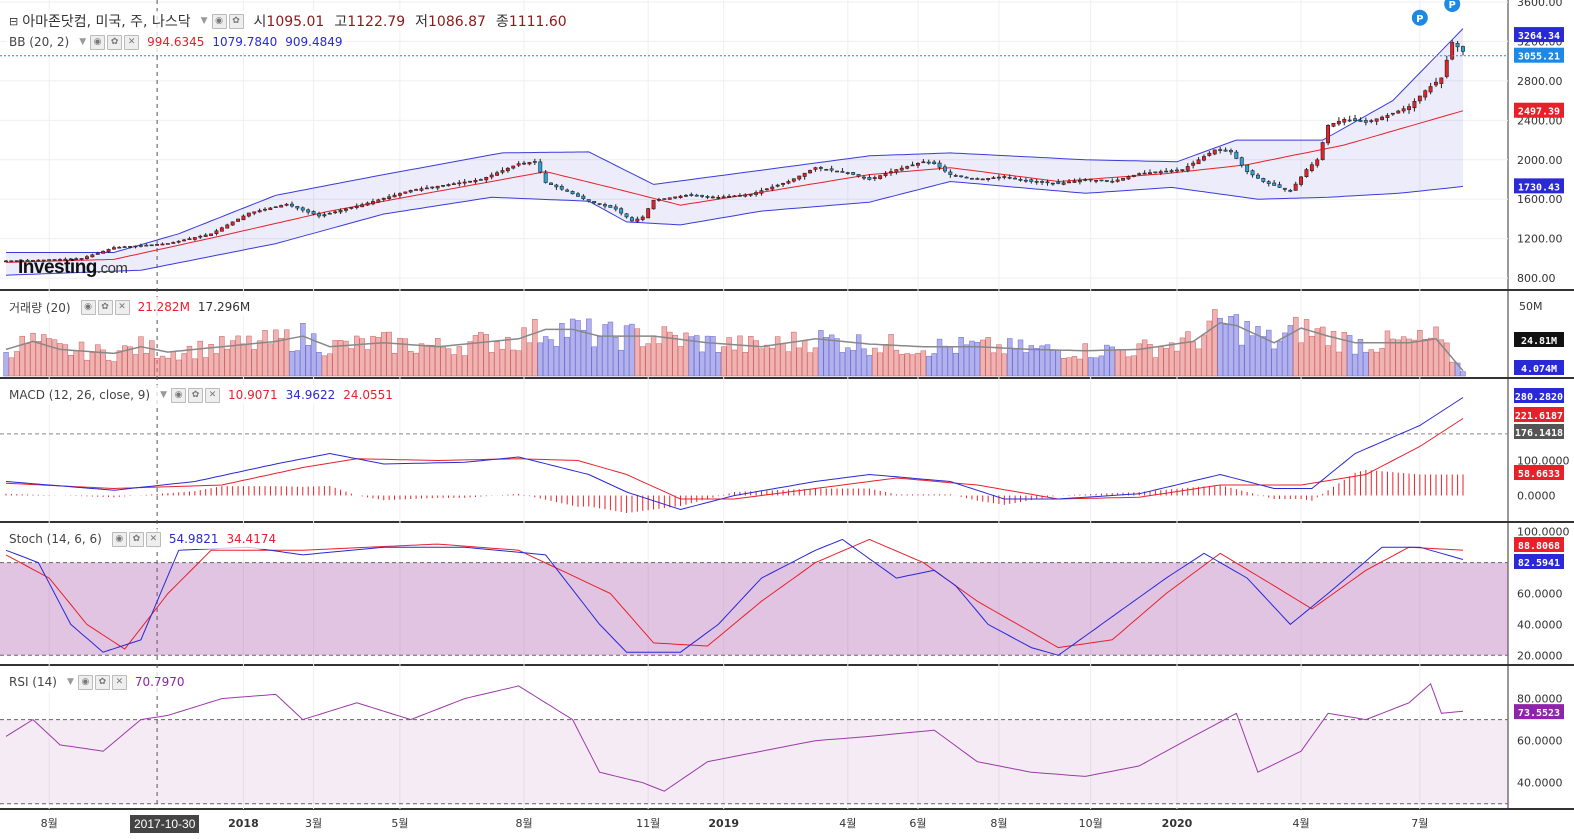 The image size is (1574, 839). What do you see at coordinates (14, 21) in the screenshot?
I see `collapse-icon: ⊟` at bounding box center [14, 21].